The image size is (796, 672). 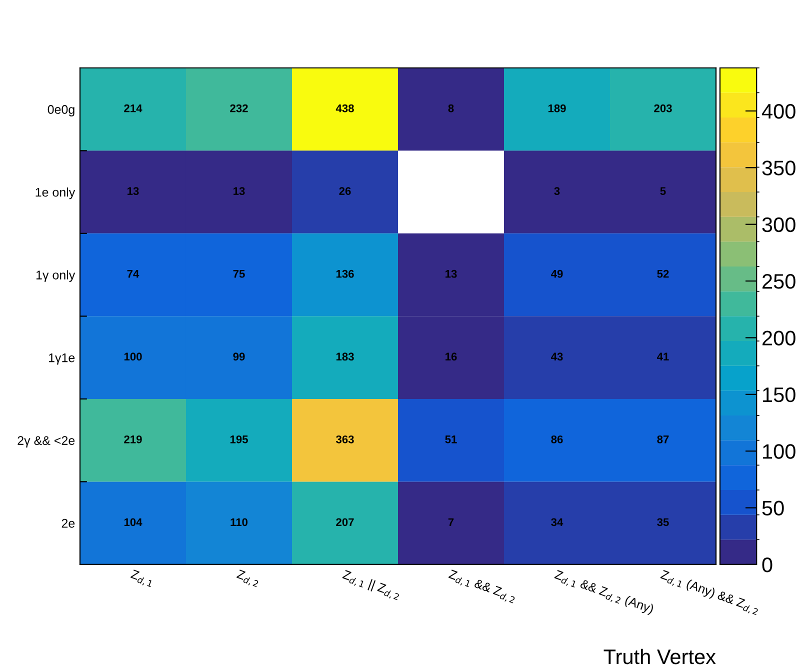 I want to click on data-label: 52, so click(x=663, y=274).